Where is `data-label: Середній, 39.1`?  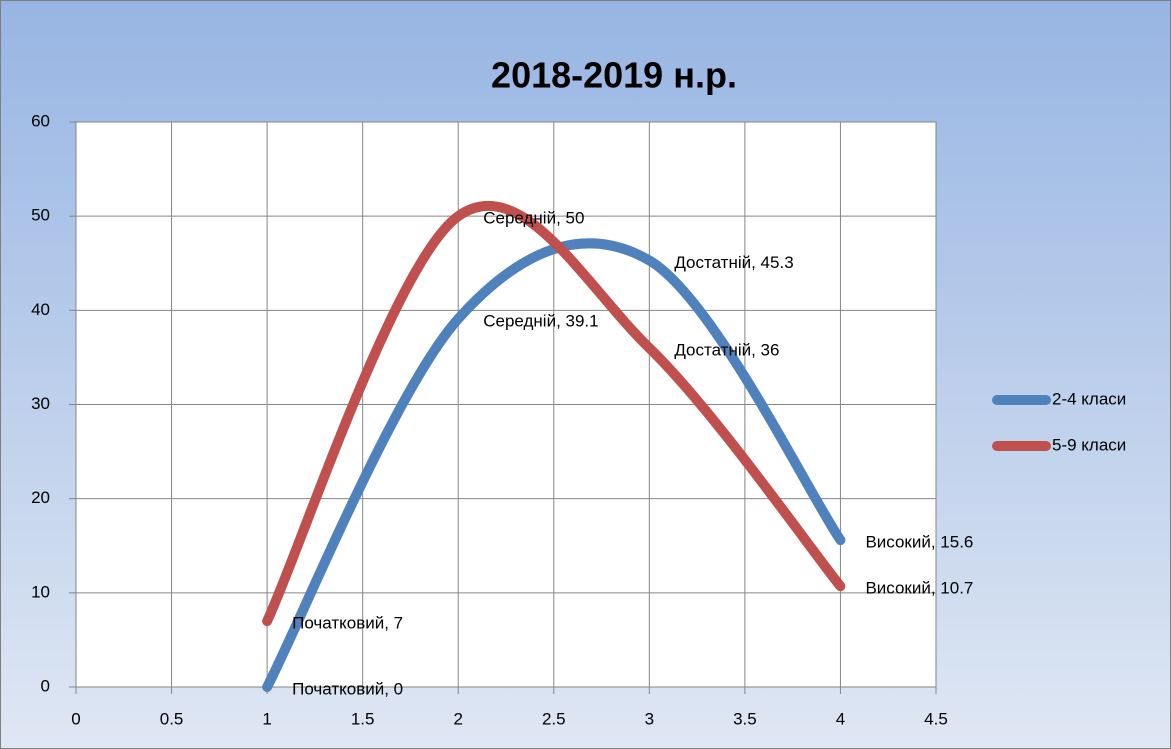 data-label: Середній, 39.1 is located at coordinates (540, 320).